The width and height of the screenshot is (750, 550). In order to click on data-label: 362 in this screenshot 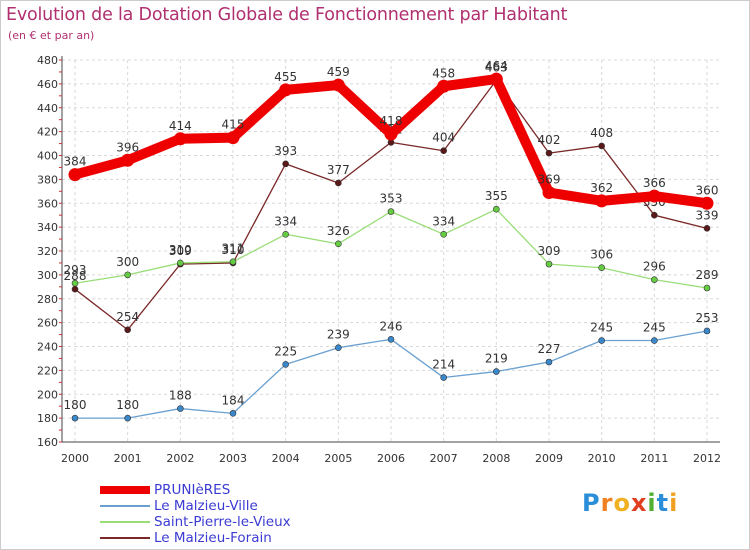, I will do `click(601, 188)`.